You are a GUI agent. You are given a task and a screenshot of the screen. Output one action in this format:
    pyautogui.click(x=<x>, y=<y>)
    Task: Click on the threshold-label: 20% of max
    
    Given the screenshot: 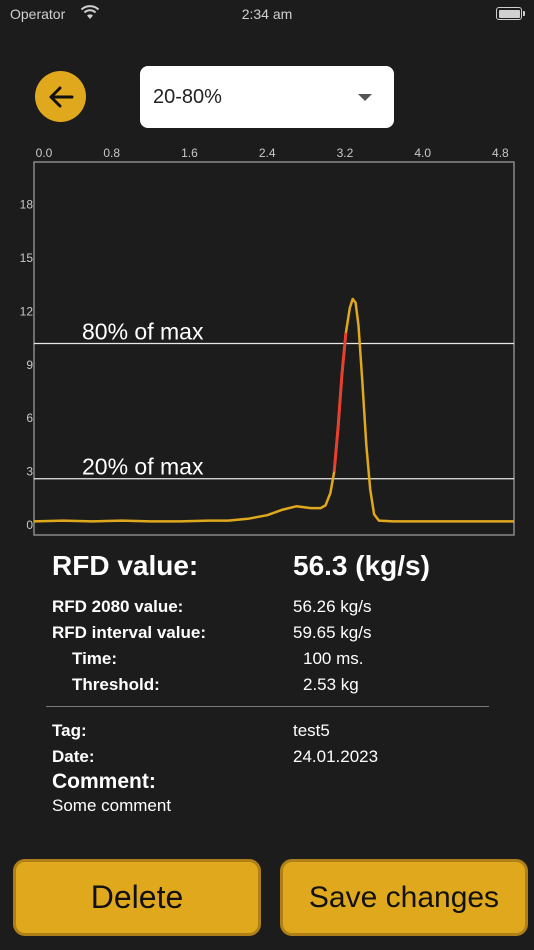 What is the action you would take?
    pyautogui.click(x=143, y=467)
    